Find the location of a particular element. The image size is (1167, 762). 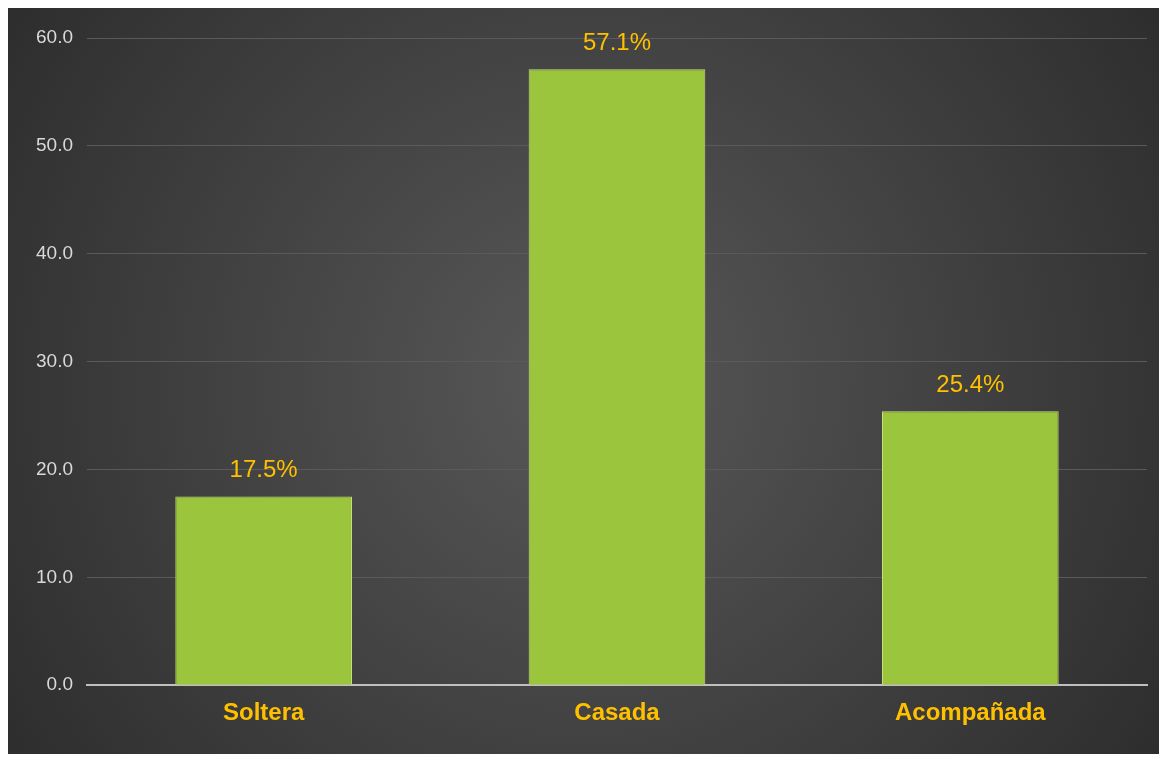

y-tick-label: 50.0 is located at coordinates (54, 145).